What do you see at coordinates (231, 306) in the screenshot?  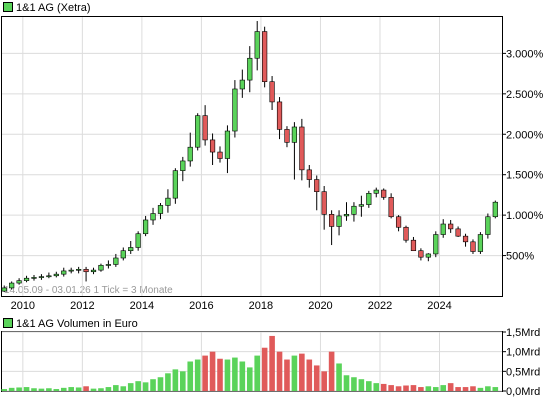 I see `price-x-ticks: 2010 2012 2014 2016 2018 2020 2022 2024` at bounding box center [231, 306].